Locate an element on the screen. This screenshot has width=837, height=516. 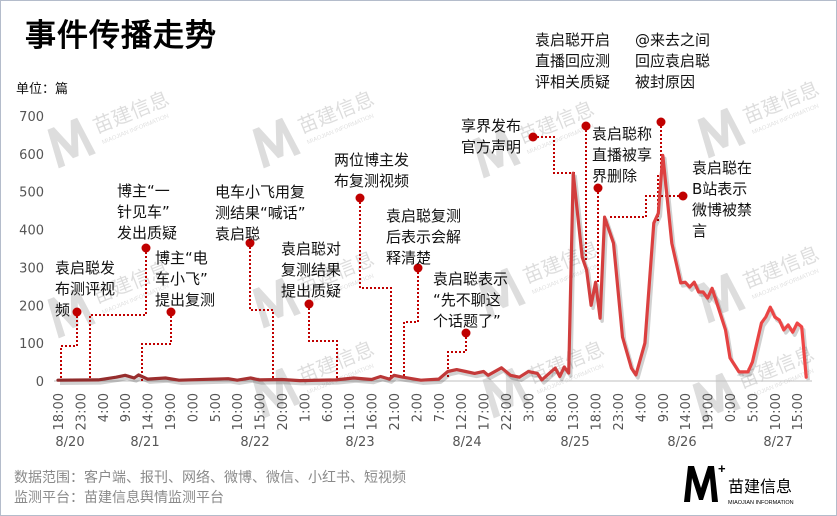
annotation-text: 提出复测 is located at coordinates (185, 300).